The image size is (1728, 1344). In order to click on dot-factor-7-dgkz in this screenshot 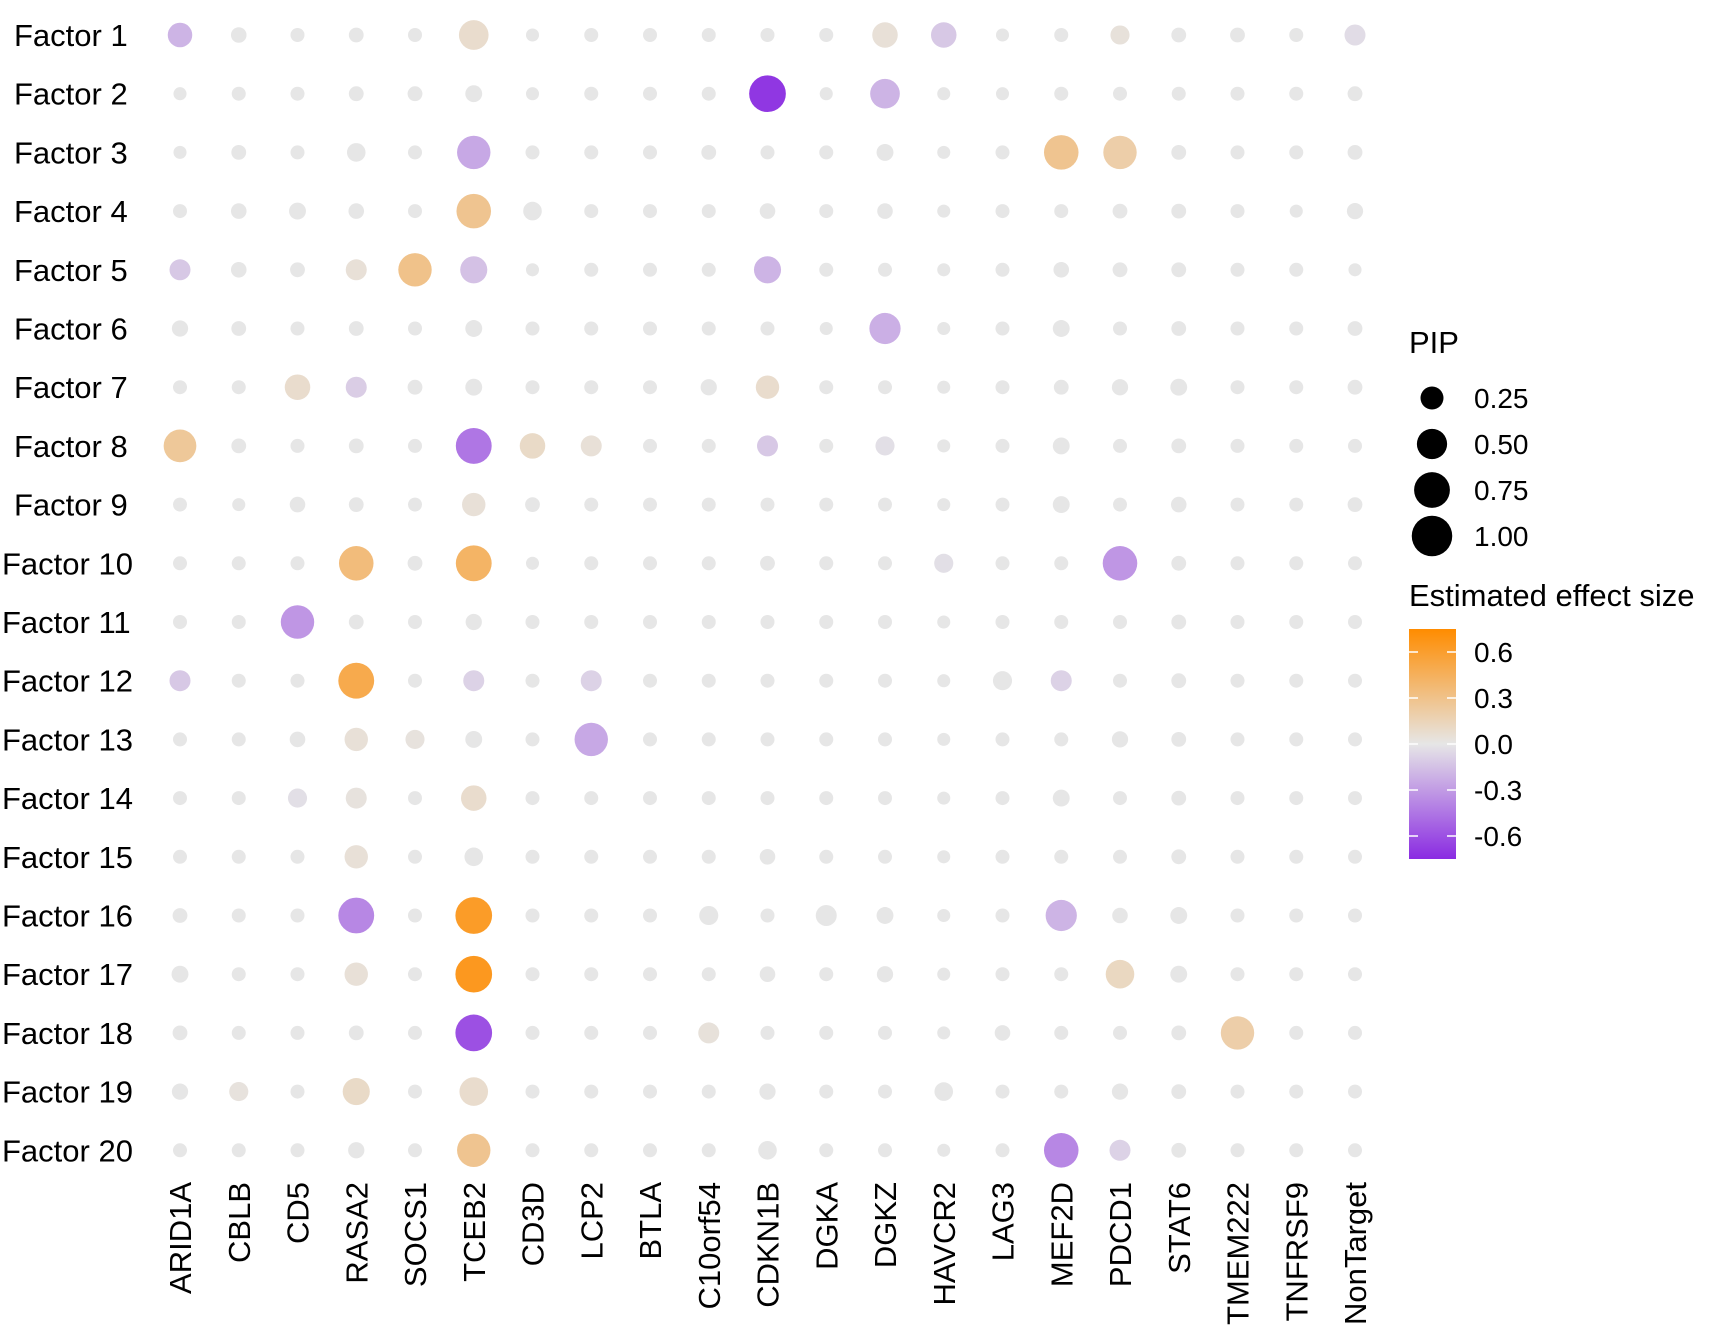, I will do `click(885, 387)`.